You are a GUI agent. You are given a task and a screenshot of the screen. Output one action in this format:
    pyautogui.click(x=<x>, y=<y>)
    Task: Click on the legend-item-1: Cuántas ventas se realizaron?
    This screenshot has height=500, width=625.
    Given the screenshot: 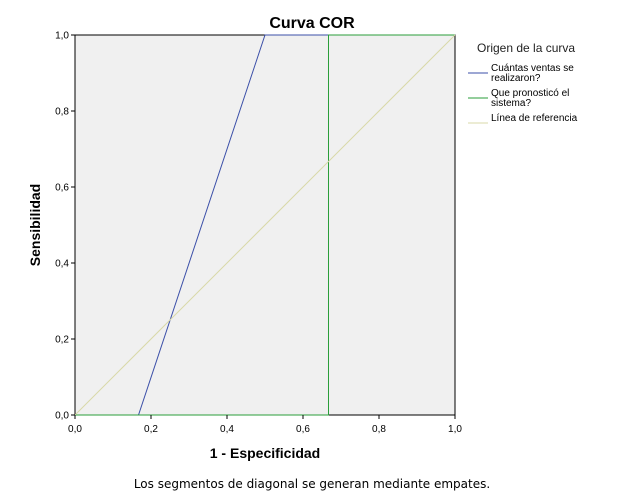 What is the action you would take?
    pyautogui.click(x=521, y=73)
    